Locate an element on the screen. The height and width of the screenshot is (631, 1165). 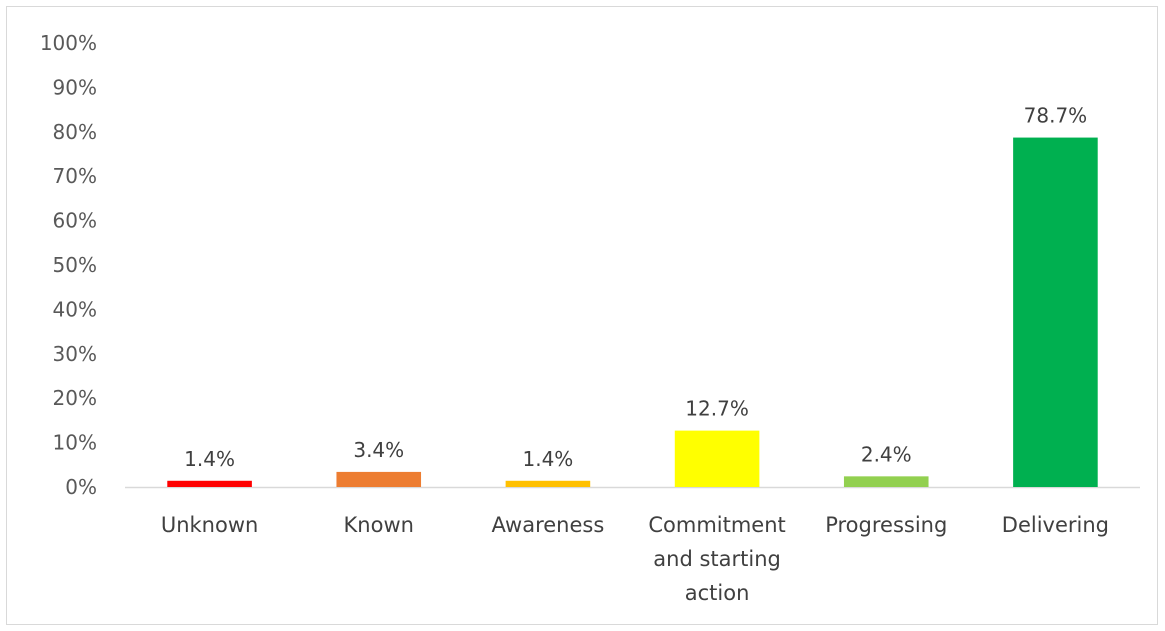
data-label: 3.4% is located at coordinates (378, 450).